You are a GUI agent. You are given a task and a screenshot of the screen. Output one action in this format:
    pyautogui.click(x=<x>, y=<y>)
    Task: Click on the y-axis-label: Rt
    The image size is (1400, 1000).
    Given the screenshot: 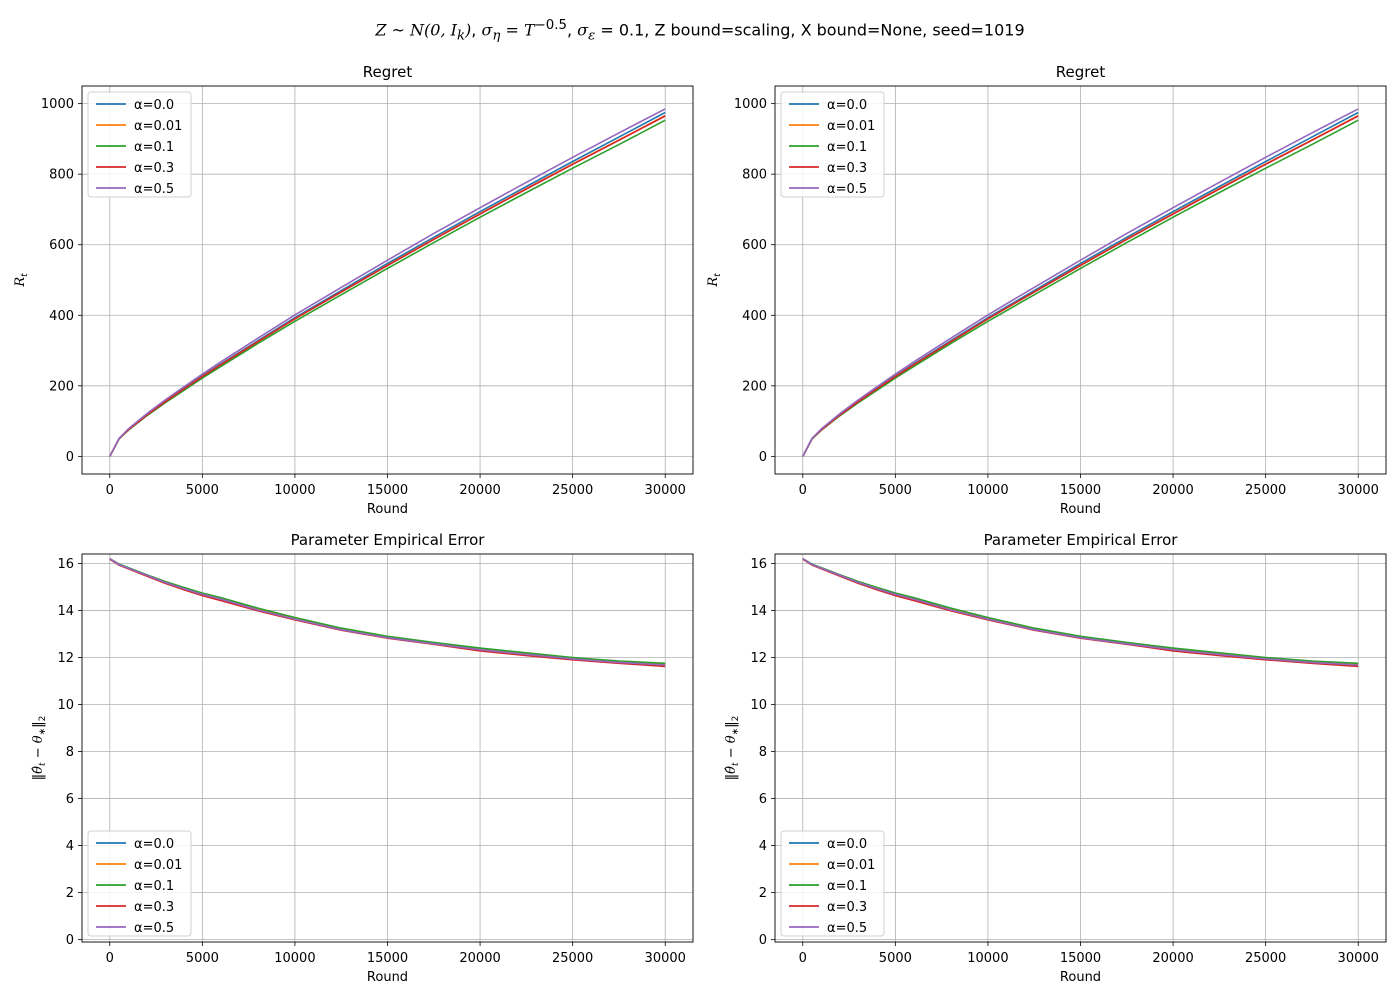 What is the action you would take?
    pyautogui.click(x=714, y=280)
    